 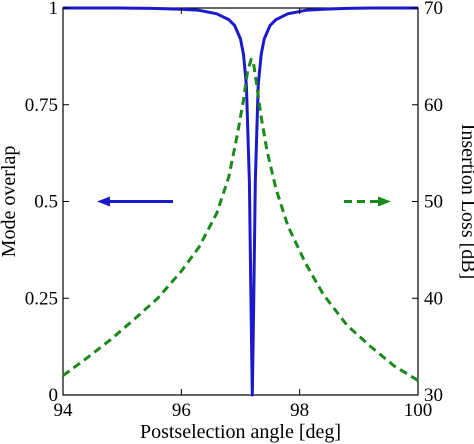 I want to click on left-axis-title: Mode overlap, so click(x=10, y=202).